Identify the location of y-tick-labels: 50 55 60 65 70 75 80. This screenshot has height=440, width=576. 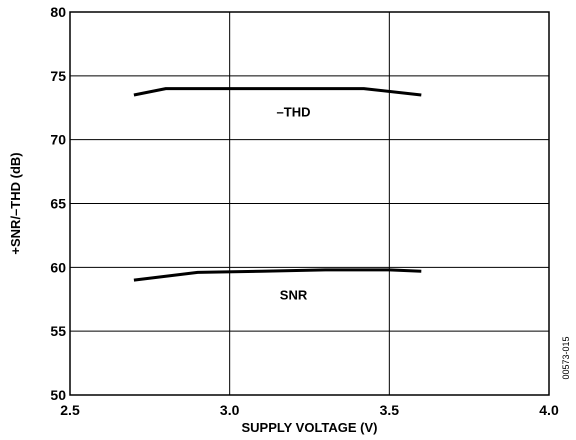
(58, 203).